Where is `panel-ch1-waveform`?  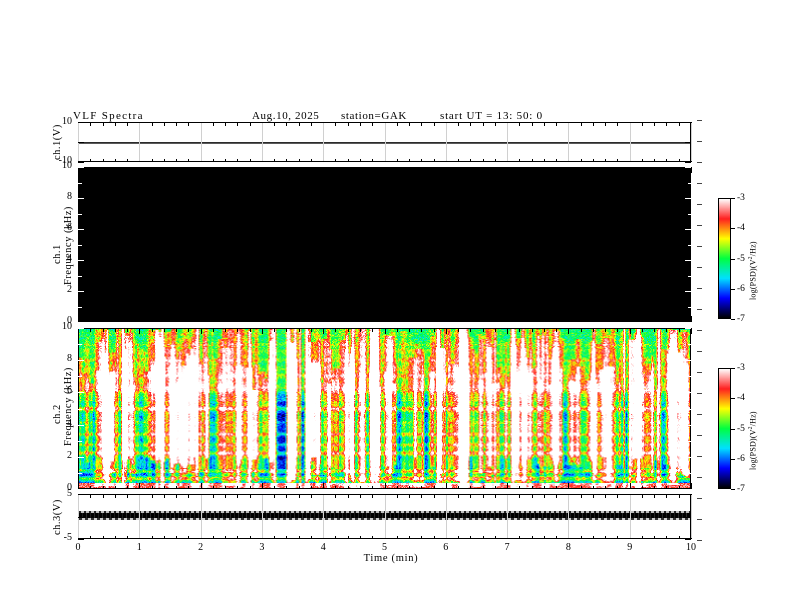 panel-ch1-waveform is located at coordinates (384, 142).